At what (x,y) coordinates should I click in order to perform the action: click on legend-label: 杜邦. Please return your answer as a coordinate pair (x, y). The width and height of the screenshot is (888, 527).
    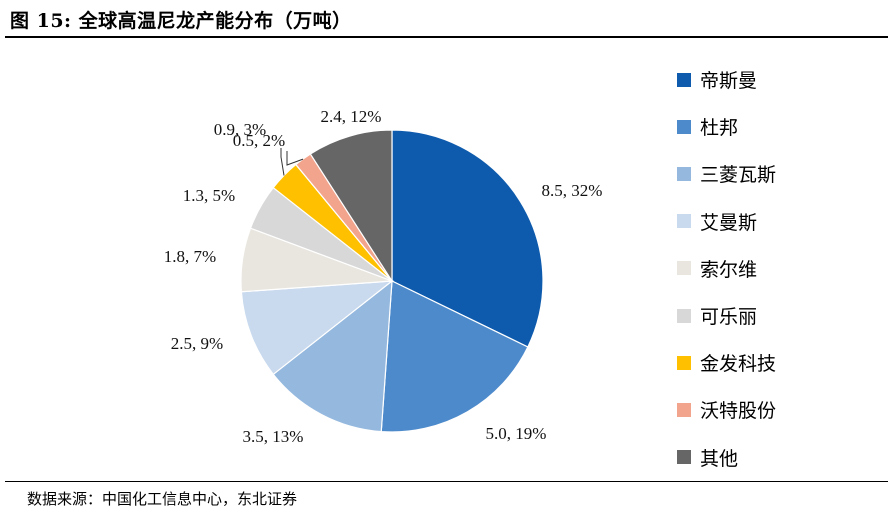
    Looking at the image, I should click on (719, 128).